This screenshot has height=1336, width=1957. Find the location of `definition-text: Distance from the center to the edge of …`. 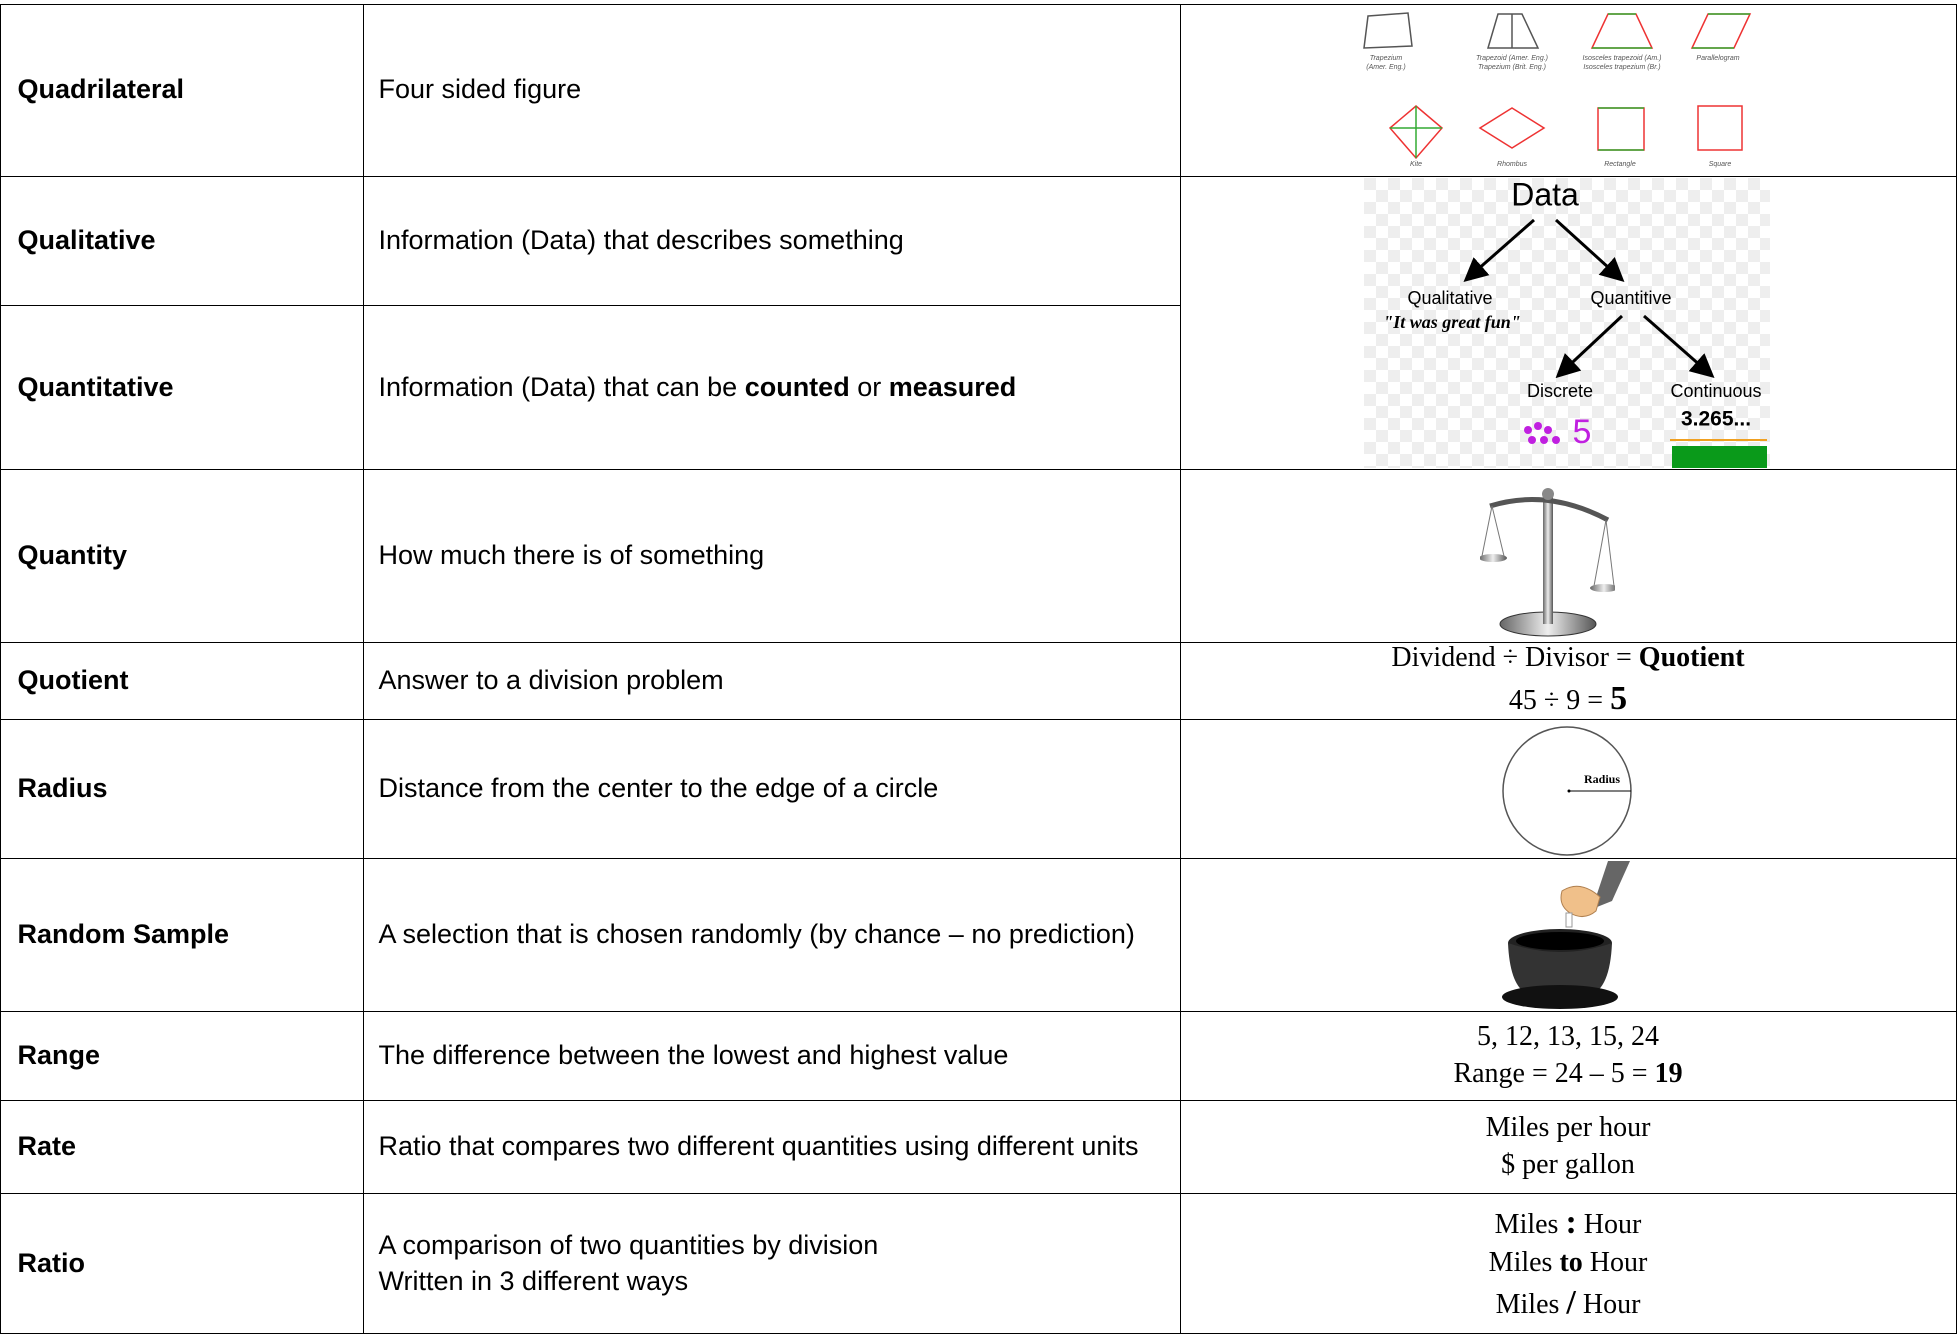

definition-text: Distance from the center to the edge of … is located at coordinates (659, 788).